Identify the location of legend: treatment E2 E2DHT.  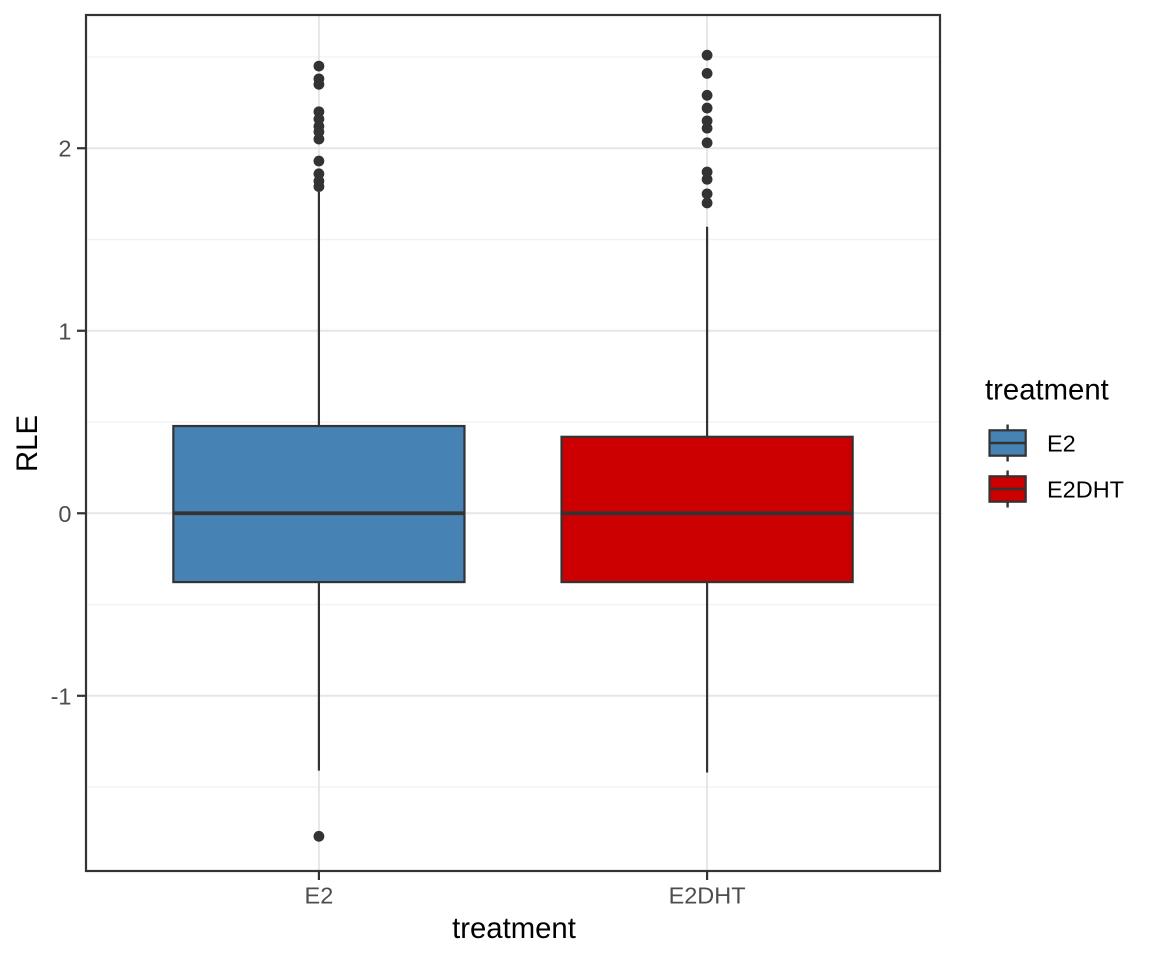
(1054, 441).